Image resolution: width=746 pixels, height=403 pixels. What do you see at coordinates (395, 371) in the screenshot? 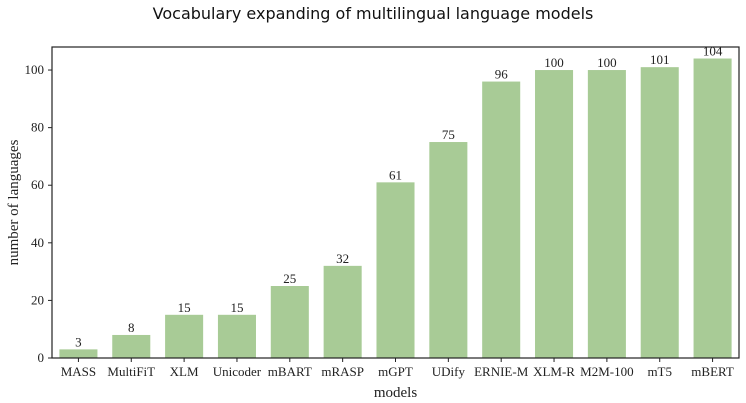
I see `x-tick-label: mGPT` at bounding box center [395, 371].